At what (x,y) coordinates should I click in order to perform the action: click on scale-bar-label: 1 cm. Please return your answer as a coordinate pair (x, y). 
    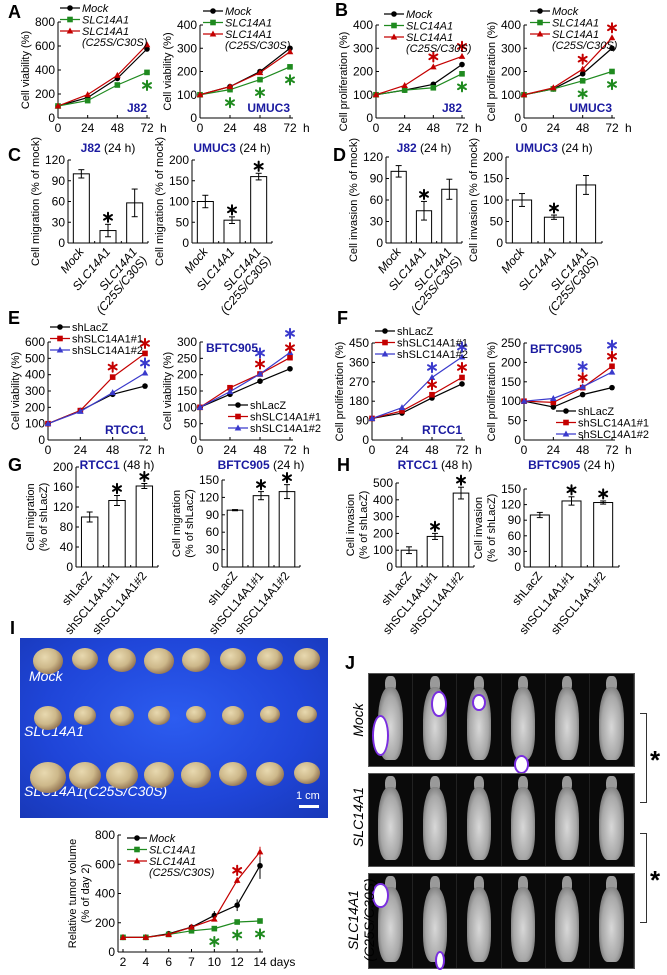
    Looking at the image, I should click on (308, 796).